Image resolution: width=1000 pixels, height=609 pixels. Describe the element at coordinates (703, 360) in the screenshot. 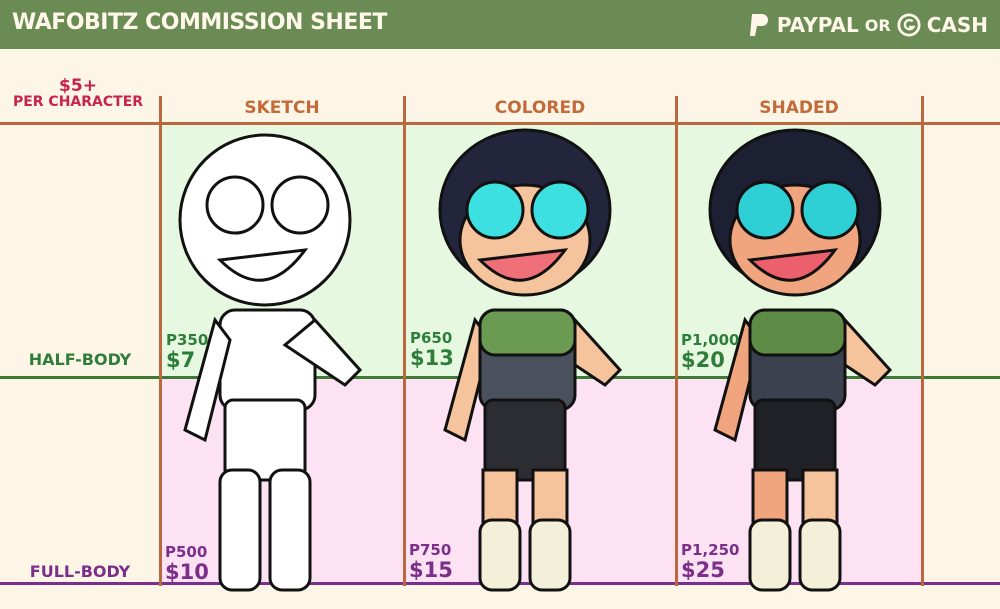

I see `price-usd: $20` at that location.